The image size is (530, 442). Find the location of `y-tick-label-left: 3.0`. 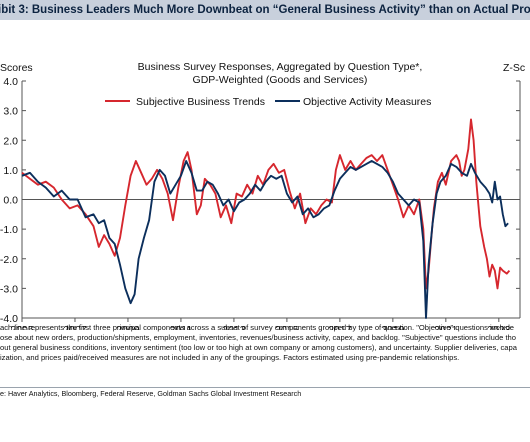

y-tick-label-left: 3.0 is located at coordinates (10, 112).